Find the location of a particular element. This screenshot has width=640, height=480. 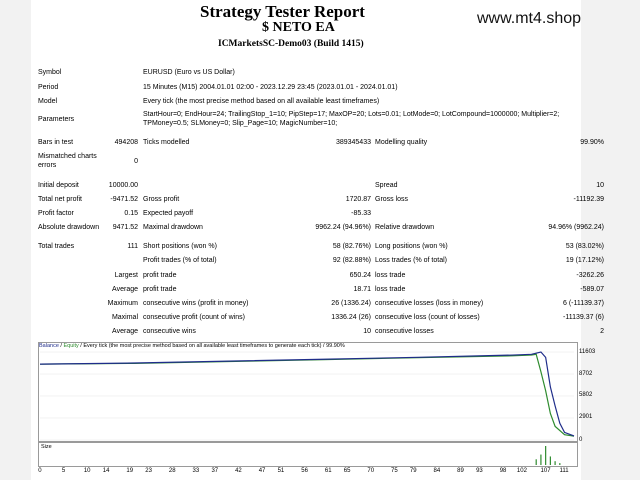

x-tick-label: 93 is located at coordinates (479, 471).